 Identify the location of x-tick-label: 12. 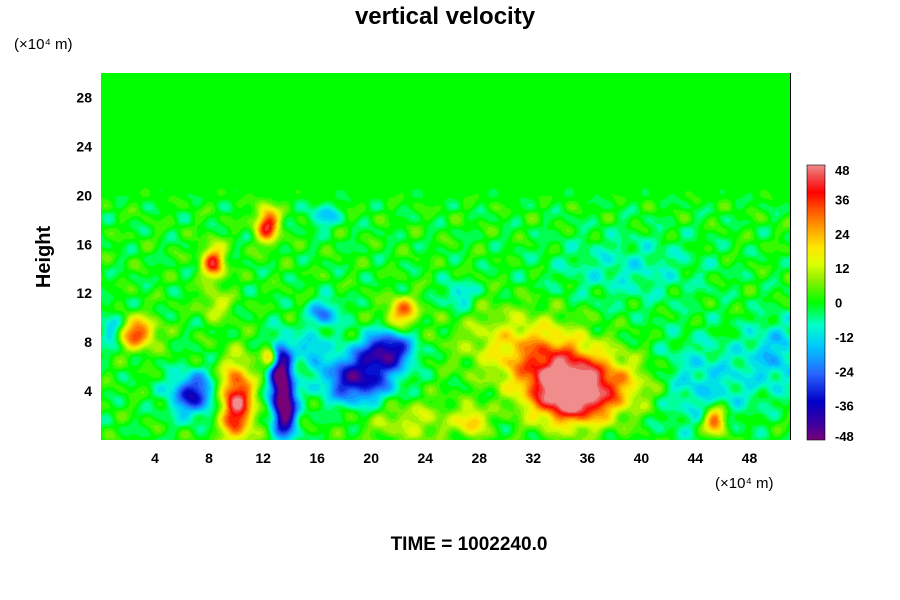
(263, 458).